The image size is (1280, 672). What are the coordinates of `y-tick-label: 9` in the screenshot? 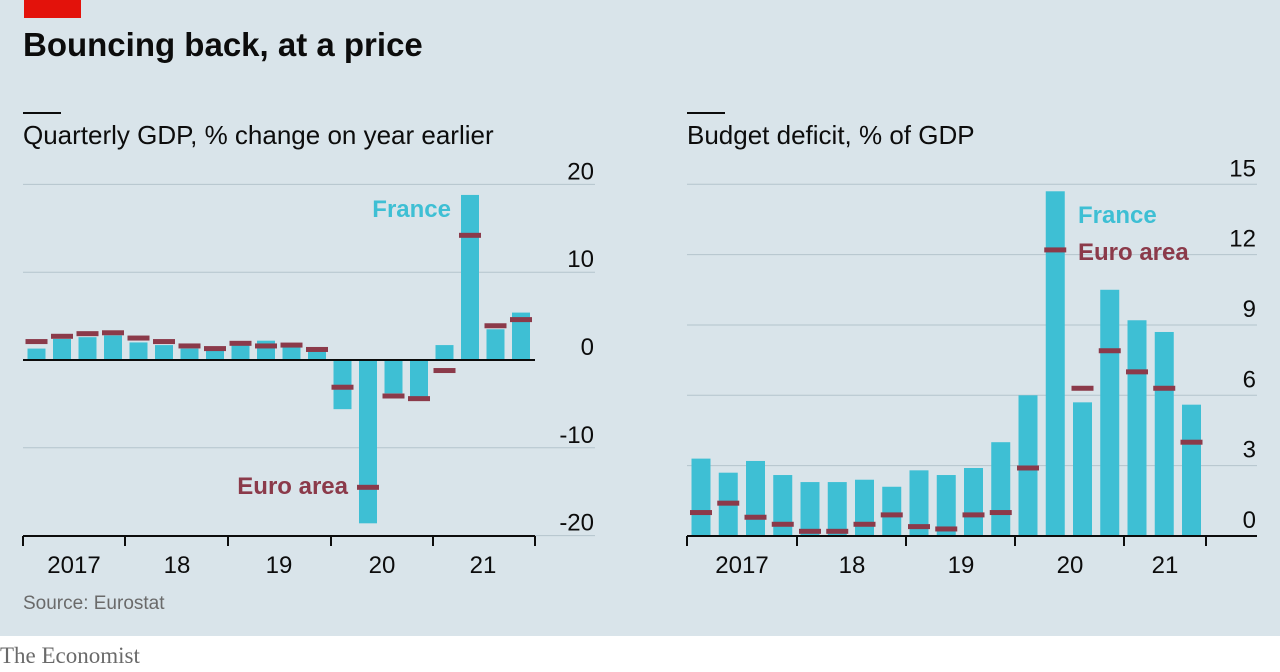 It's located at (1249, 309).